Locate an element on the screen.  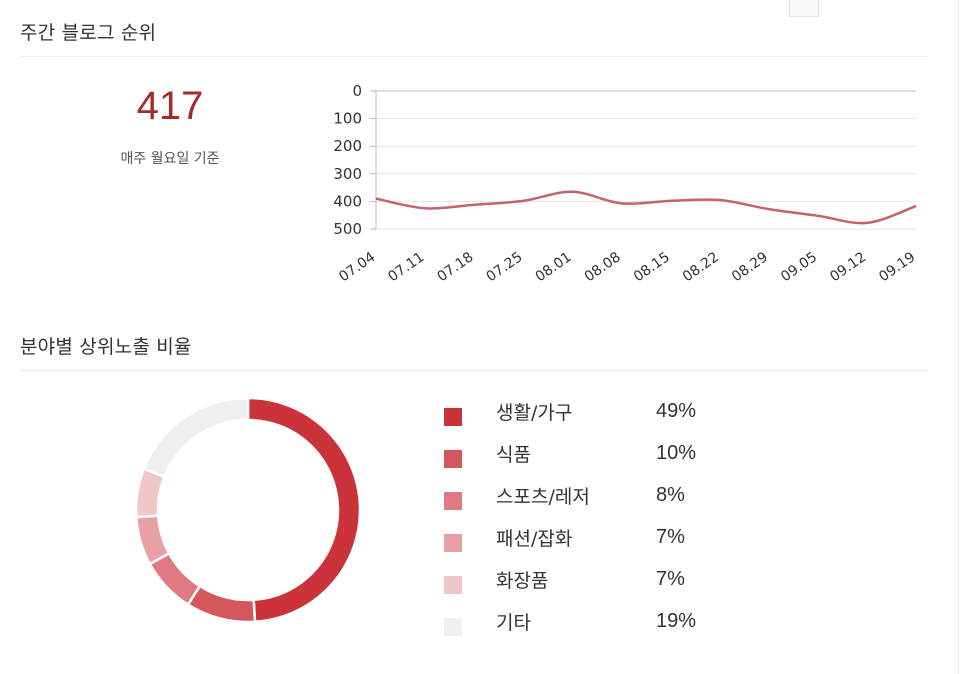
legend-item: 식품 10% is located at coordinates (594, 459).